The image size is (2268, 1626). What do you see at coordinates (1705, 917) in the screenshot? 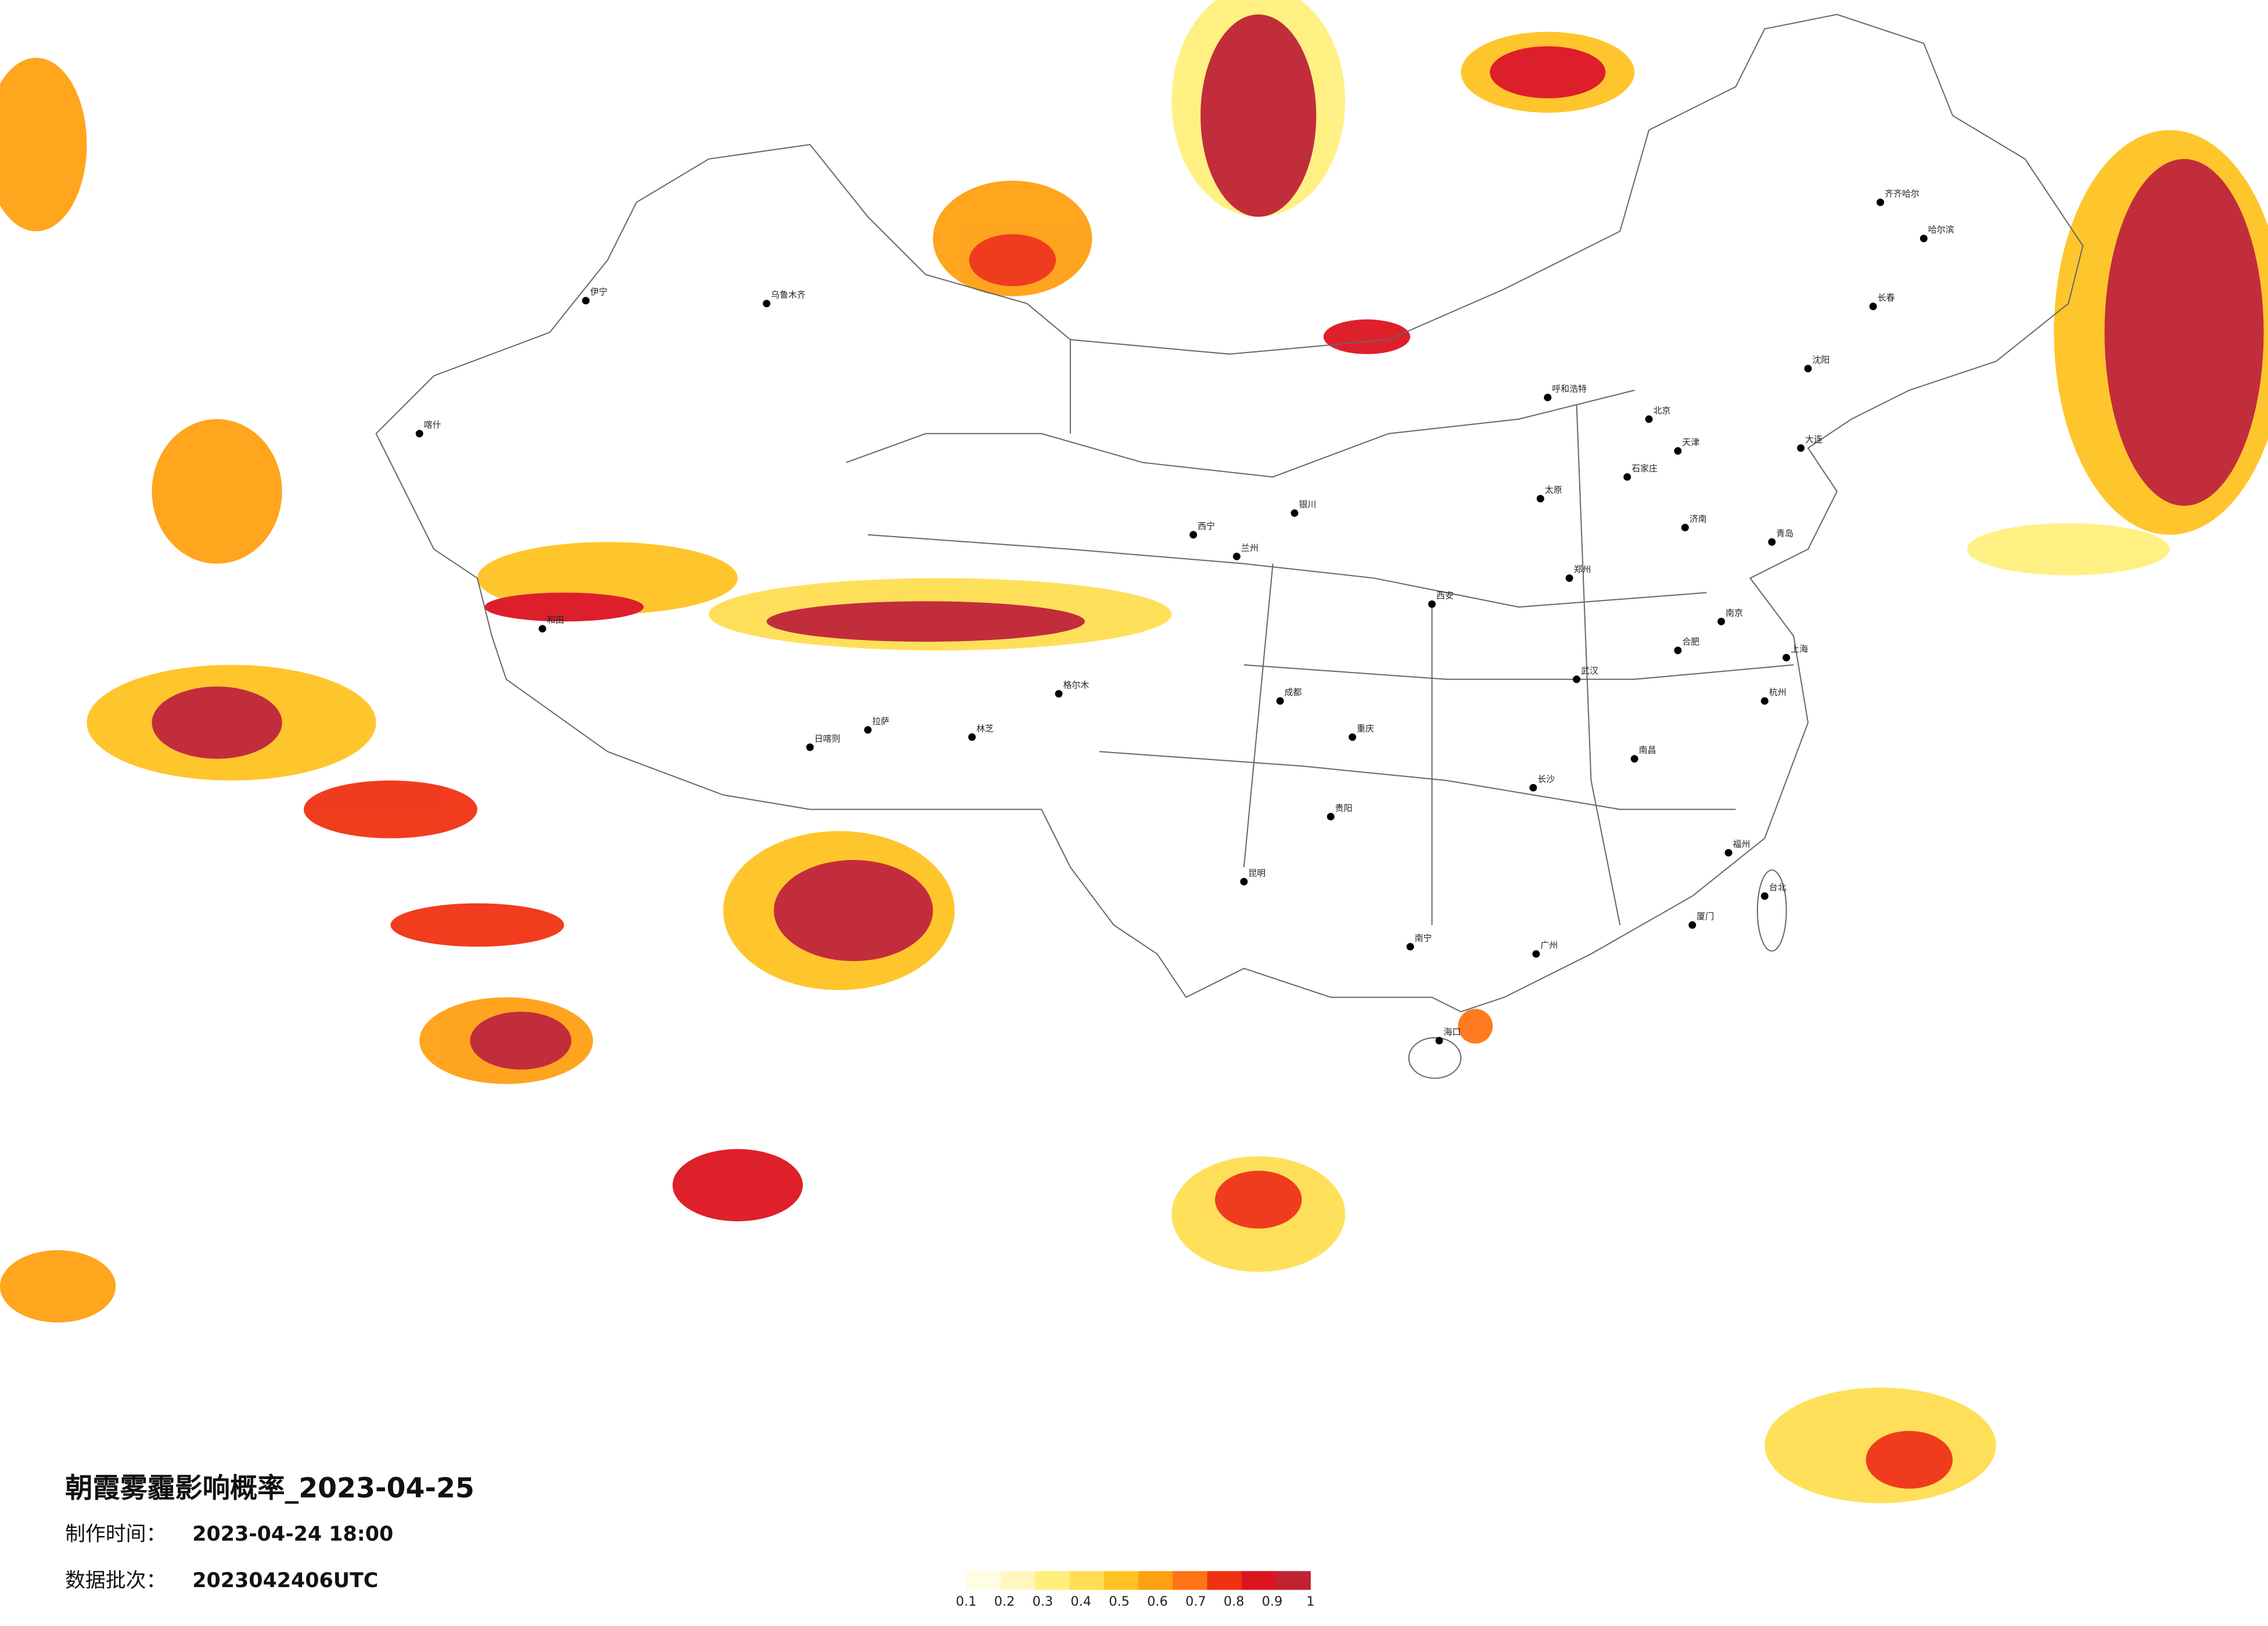
I see `city-label: 厦门` at bounding box center [1705, 917].